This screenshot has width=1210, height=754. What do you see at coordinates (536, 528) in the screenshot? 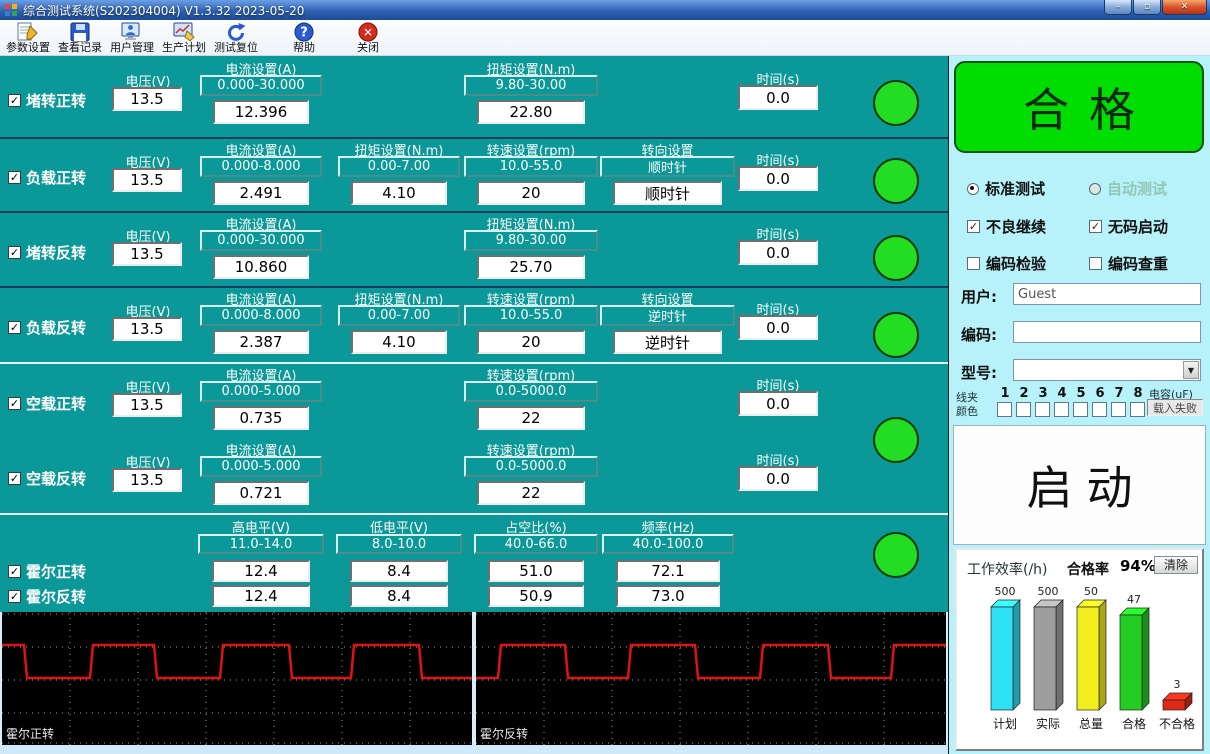
I see `col-header: 占空比(%)` at bounding box center [536, 528].